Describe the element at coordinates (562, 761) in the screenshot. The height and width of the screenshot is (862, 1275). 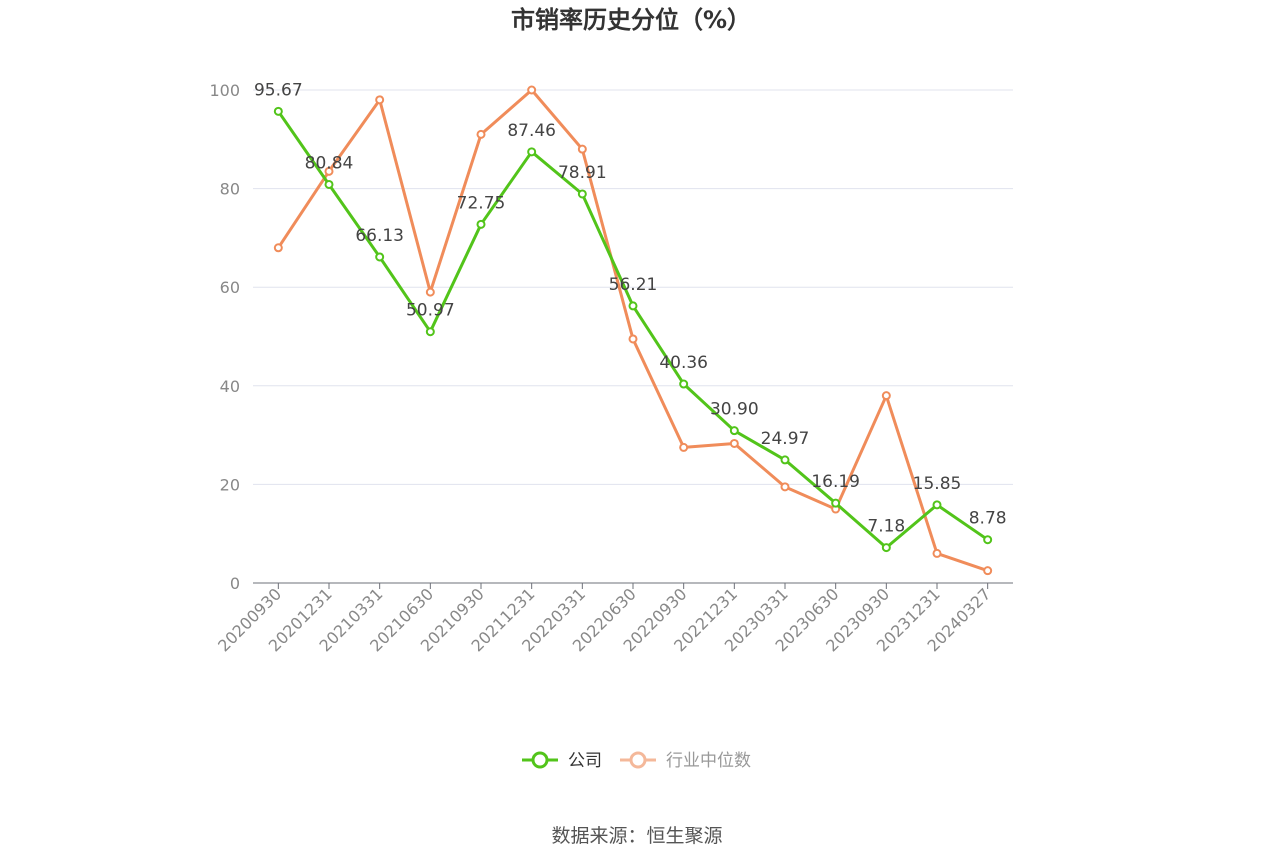
I see `legend-item-0: 公司` at that location.